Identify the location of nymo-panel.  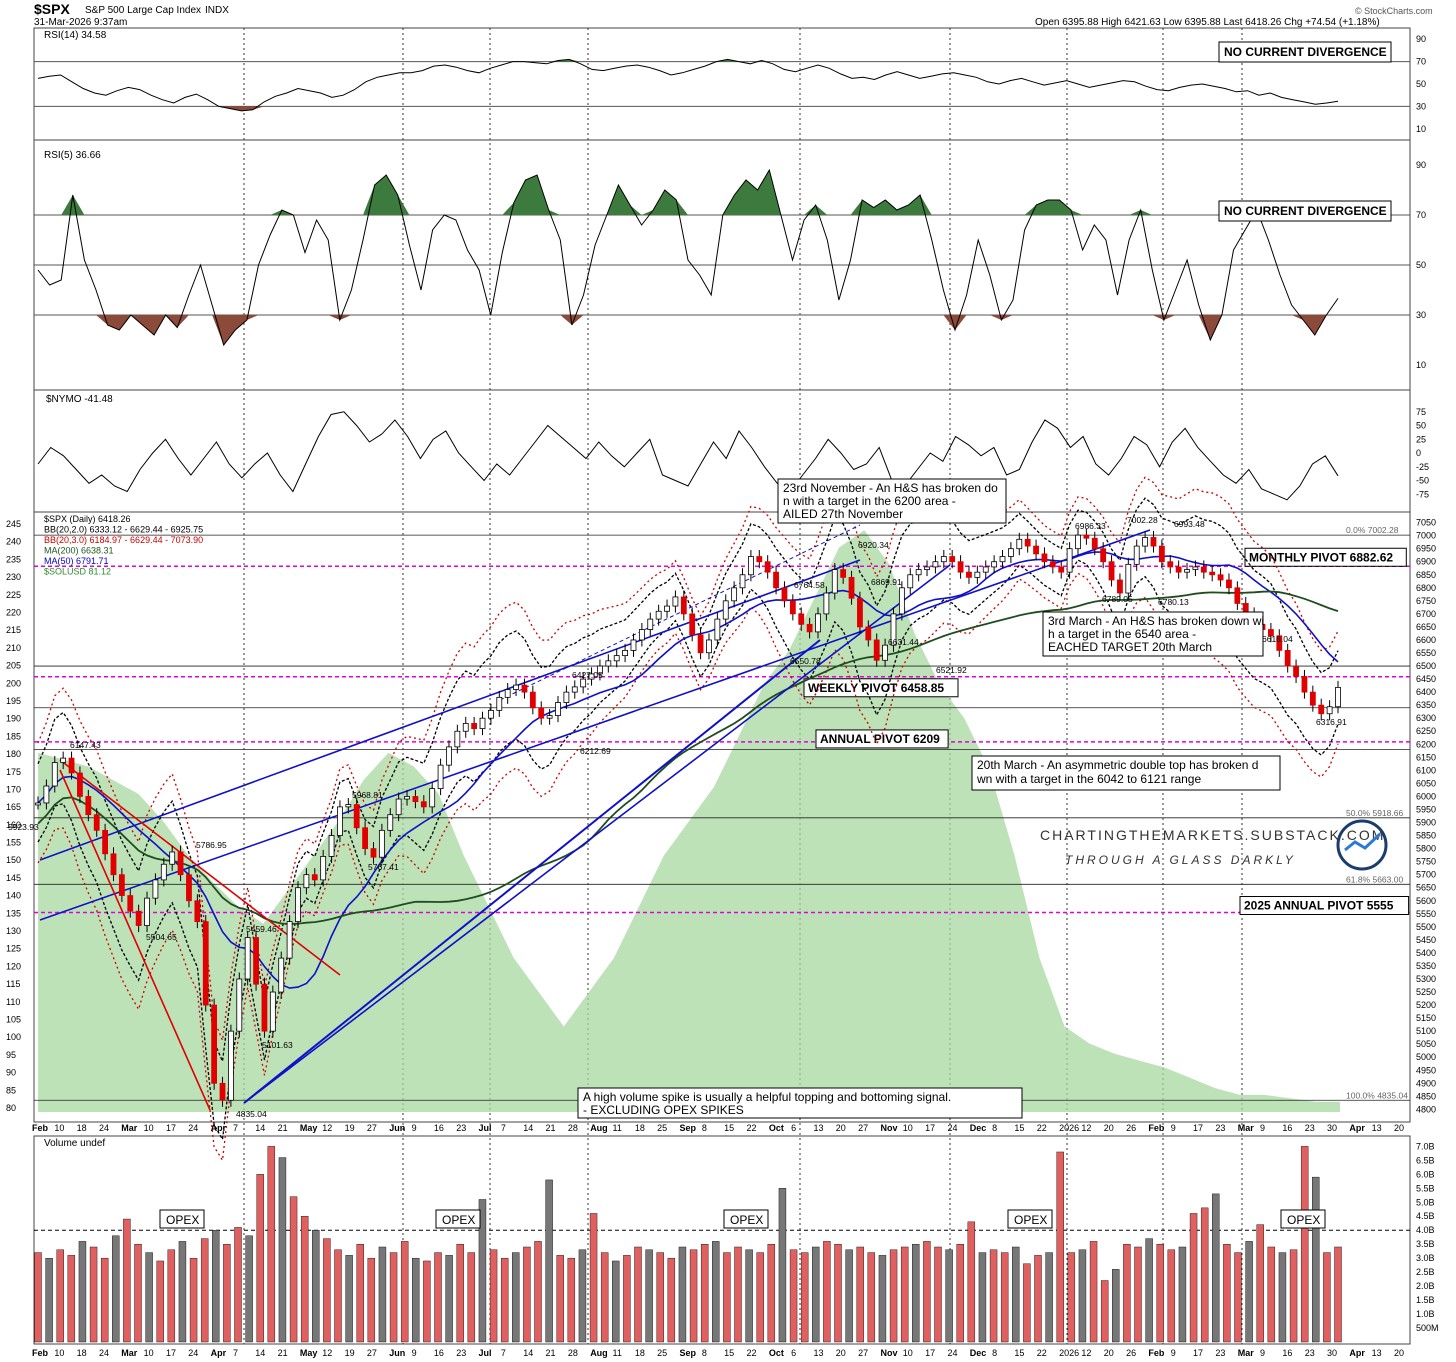
(722, 451).